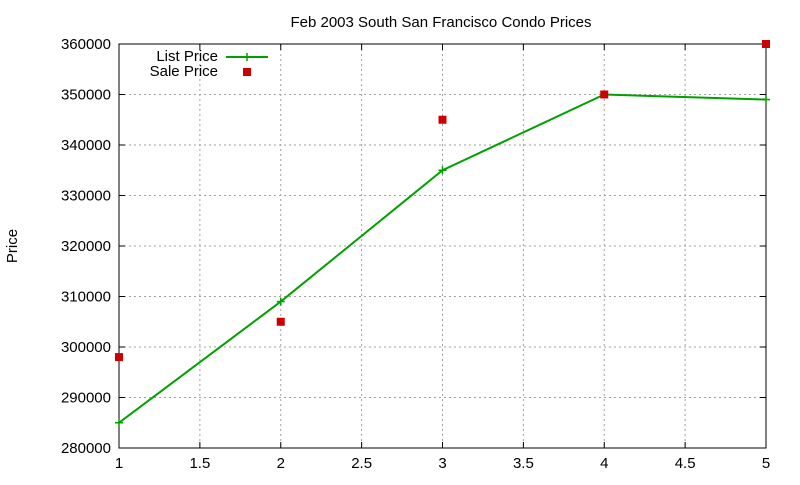  I want to click on x-tick-label: 5, so click(766, 463).